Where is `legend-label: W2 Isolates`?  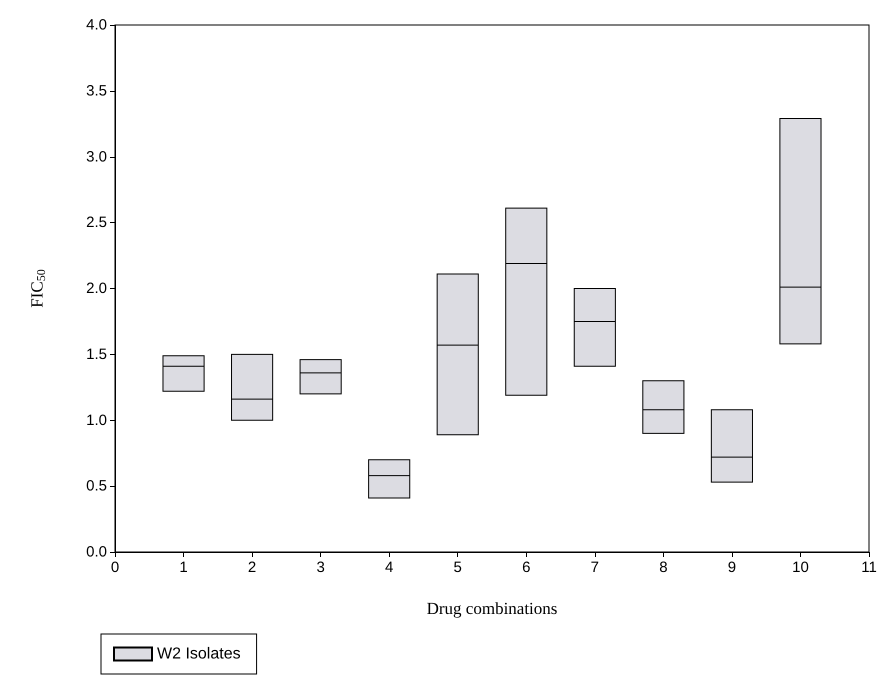
legend-label: W2 Isolates is located at coordinates (199, 654).